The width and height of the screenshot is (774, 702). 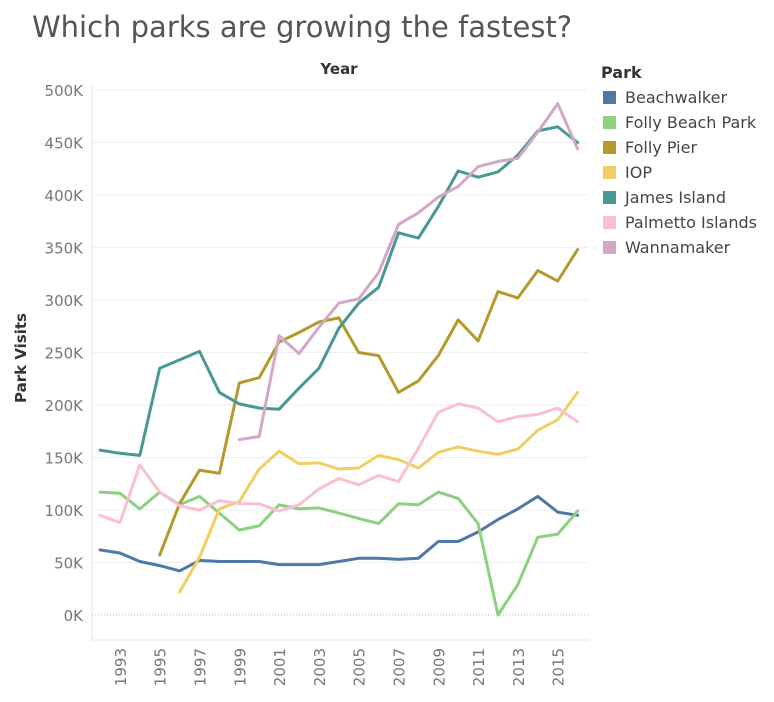 What do you see at coordinates (621, 72) in the screenshot?
I see `legend-title: Park` at bounding box center [621, 72].